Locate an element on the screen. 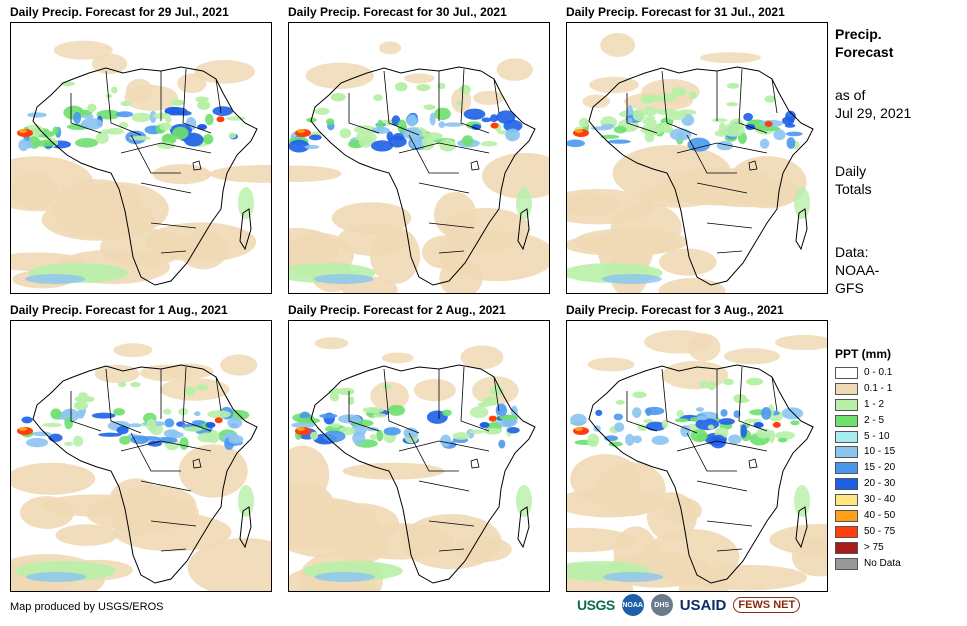 This screenshot has width=967, height=626. green-precip-area is located at coordinates (802, 203).